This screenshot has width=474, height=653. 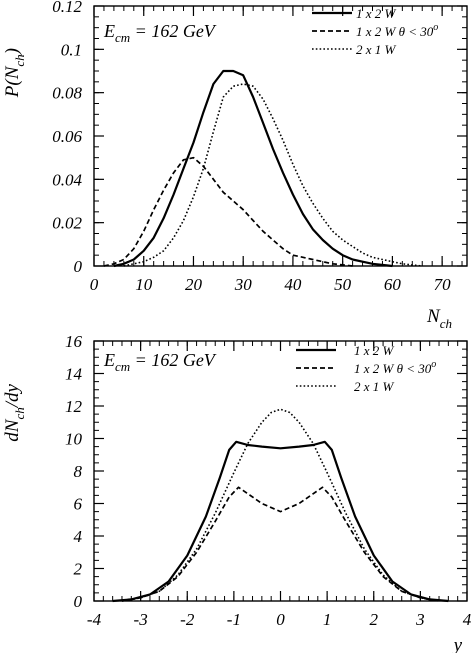 I want to click on y-tick-label: 10, so click(x=74, y=439).